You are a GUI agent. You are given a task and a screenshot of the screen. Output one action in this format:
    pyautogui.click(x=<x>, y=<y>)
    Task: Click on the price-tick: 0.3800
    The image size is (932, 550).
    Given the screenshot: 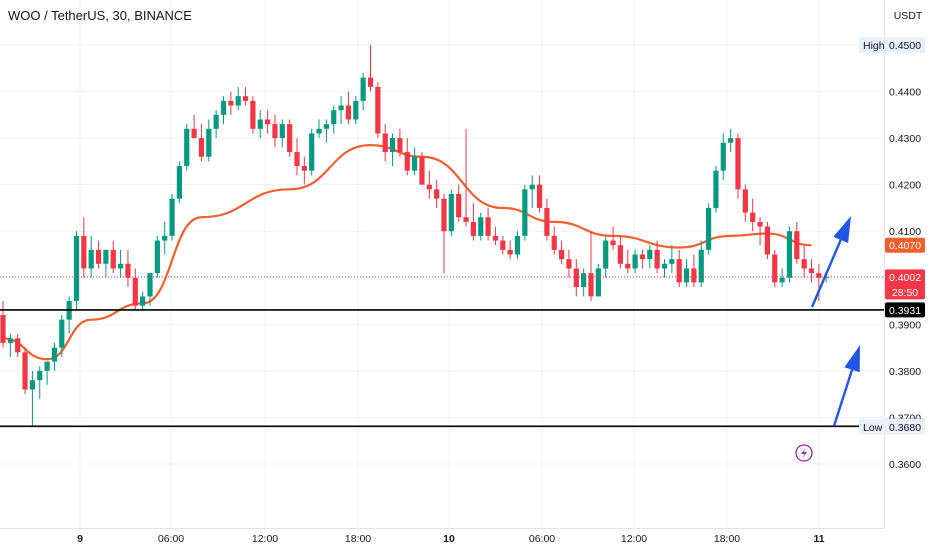 What is the action you would take?
    pyautogui.click(x=905, y=372)
    